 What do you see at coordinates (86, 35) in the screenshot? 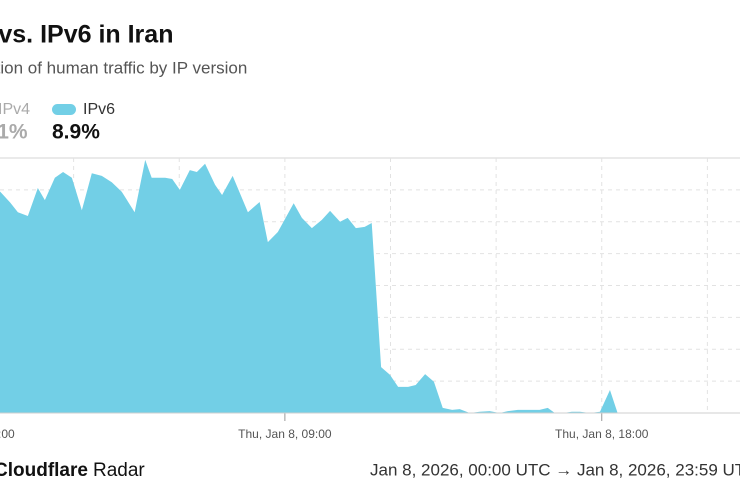
I see `chart-title: IPv4 vs. IPv6 in Iran` at bounding box center [86, 35].